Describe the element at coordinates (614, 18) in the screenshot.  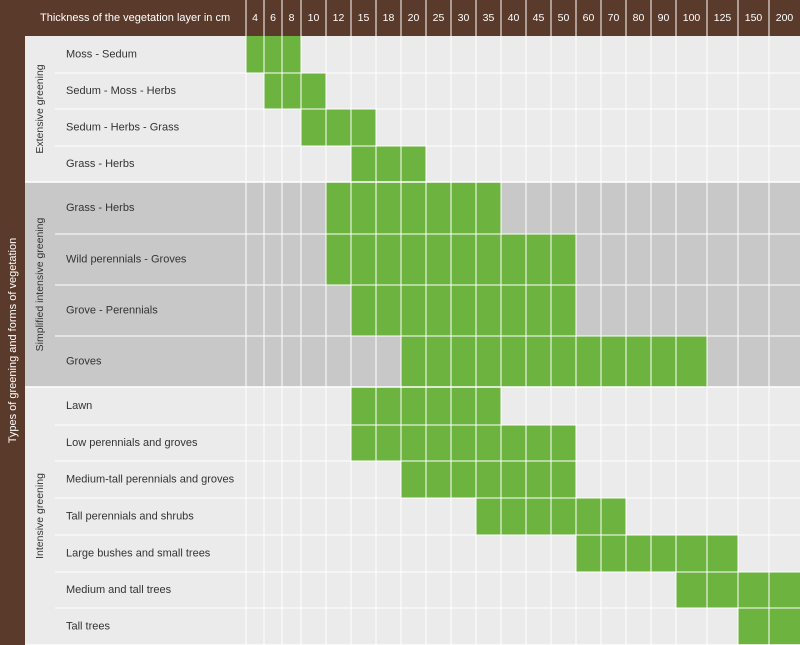
I see `x-tick-label: 70` at that location.